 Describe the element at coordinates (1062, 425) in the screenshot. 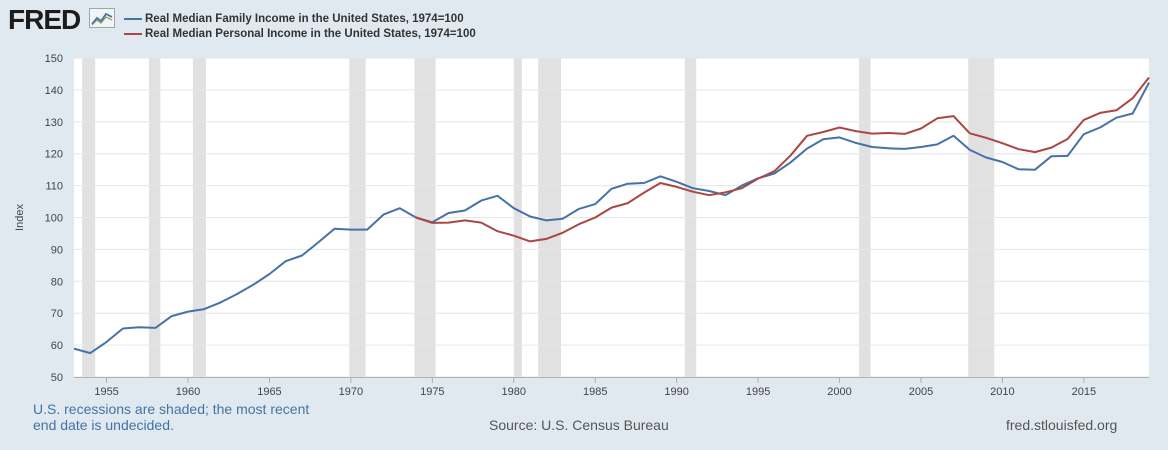

I see `site-url: fred.stlouisfed.org` at that location.